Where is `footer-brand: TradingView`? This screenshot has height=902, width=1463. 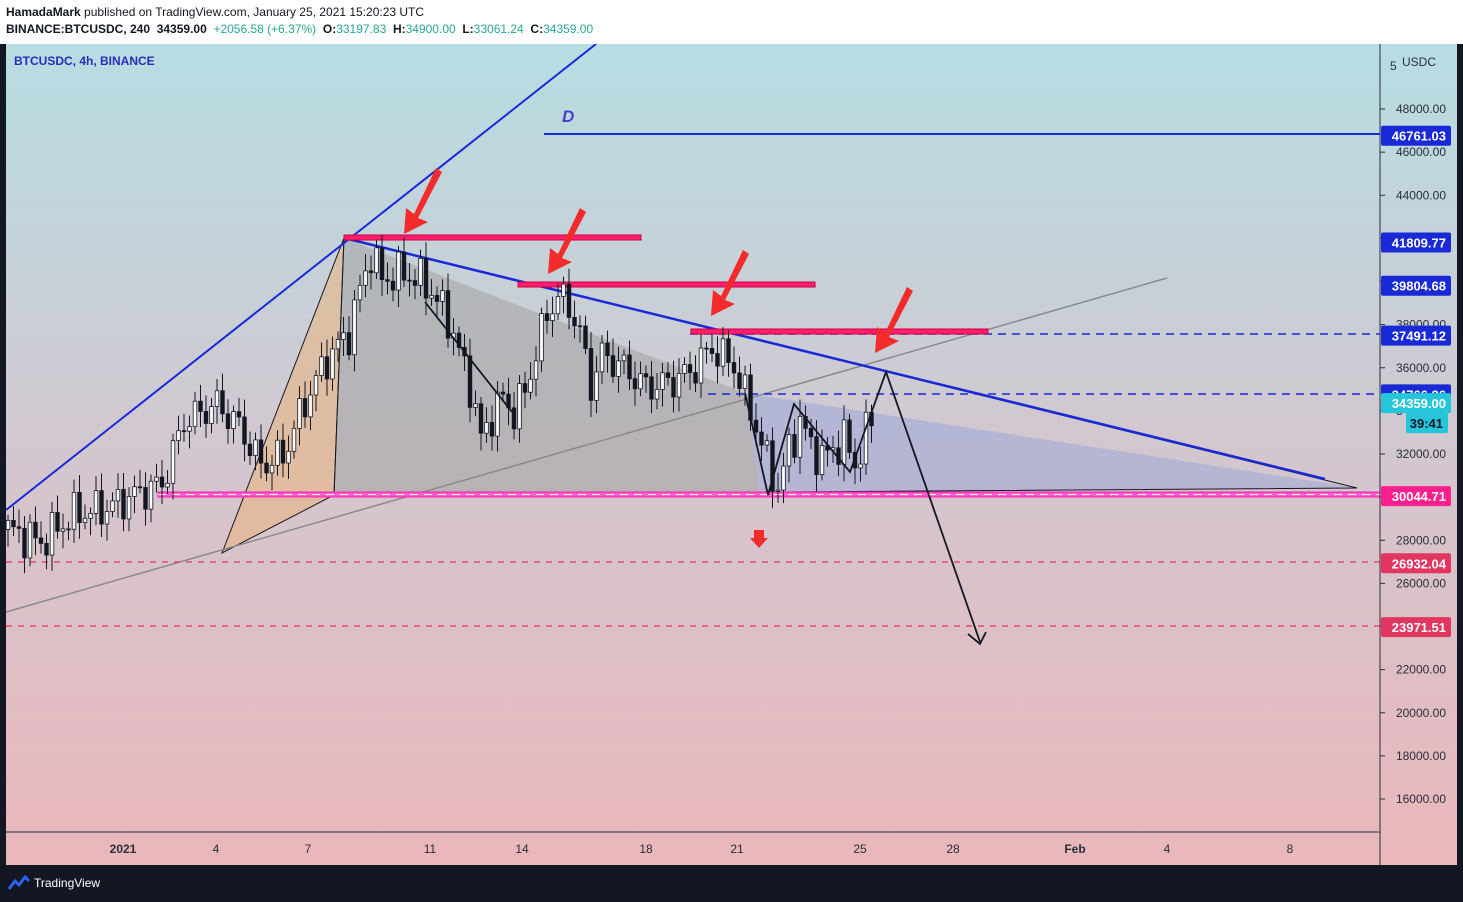
footer-brand: TradingView is located at coordinates (67, 883).